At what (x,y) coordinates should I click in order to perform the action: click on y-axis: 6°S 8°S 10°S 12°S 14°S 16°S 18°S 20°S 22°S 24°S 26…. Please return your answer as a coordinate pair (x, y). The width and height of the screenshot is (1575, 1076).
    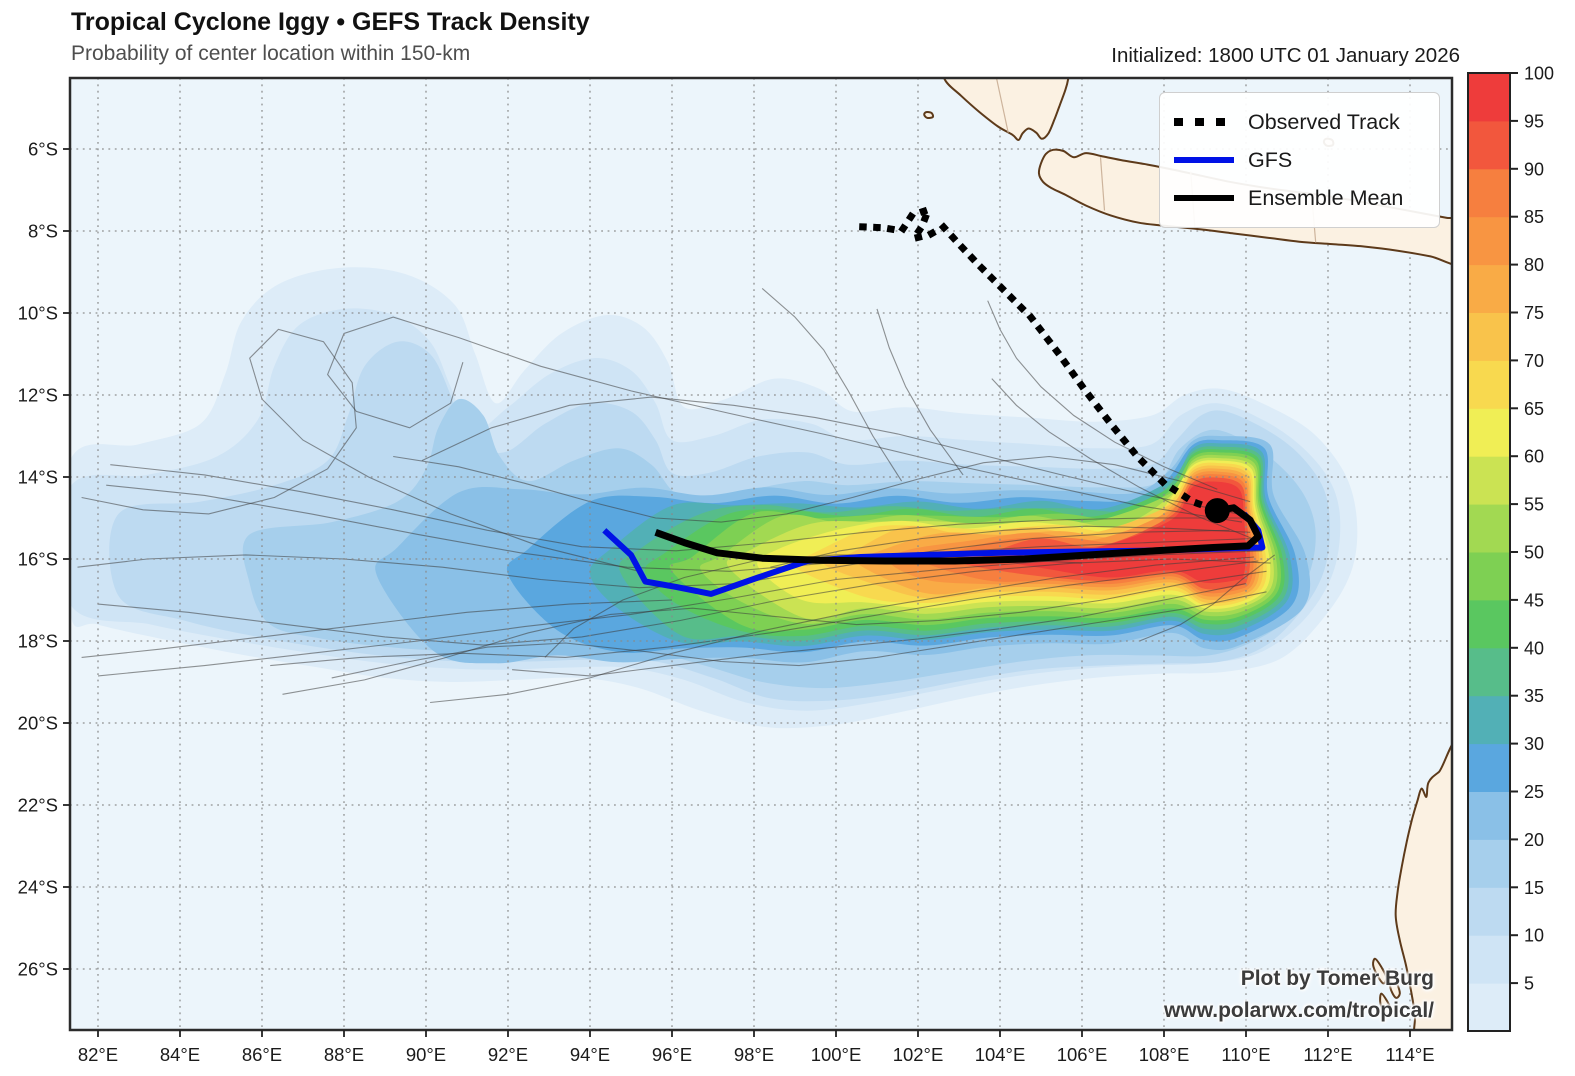
    Looking at the image, I should click on (44, 559).